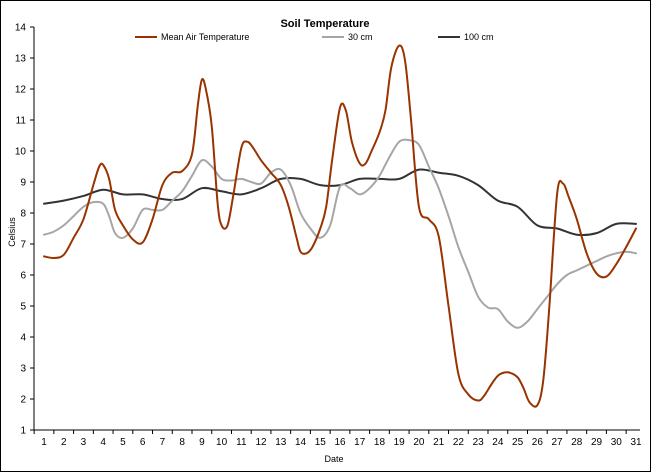 This screenshot has width=651, height=472. I want to click on x-tick-label: 19, so click(400, 442).